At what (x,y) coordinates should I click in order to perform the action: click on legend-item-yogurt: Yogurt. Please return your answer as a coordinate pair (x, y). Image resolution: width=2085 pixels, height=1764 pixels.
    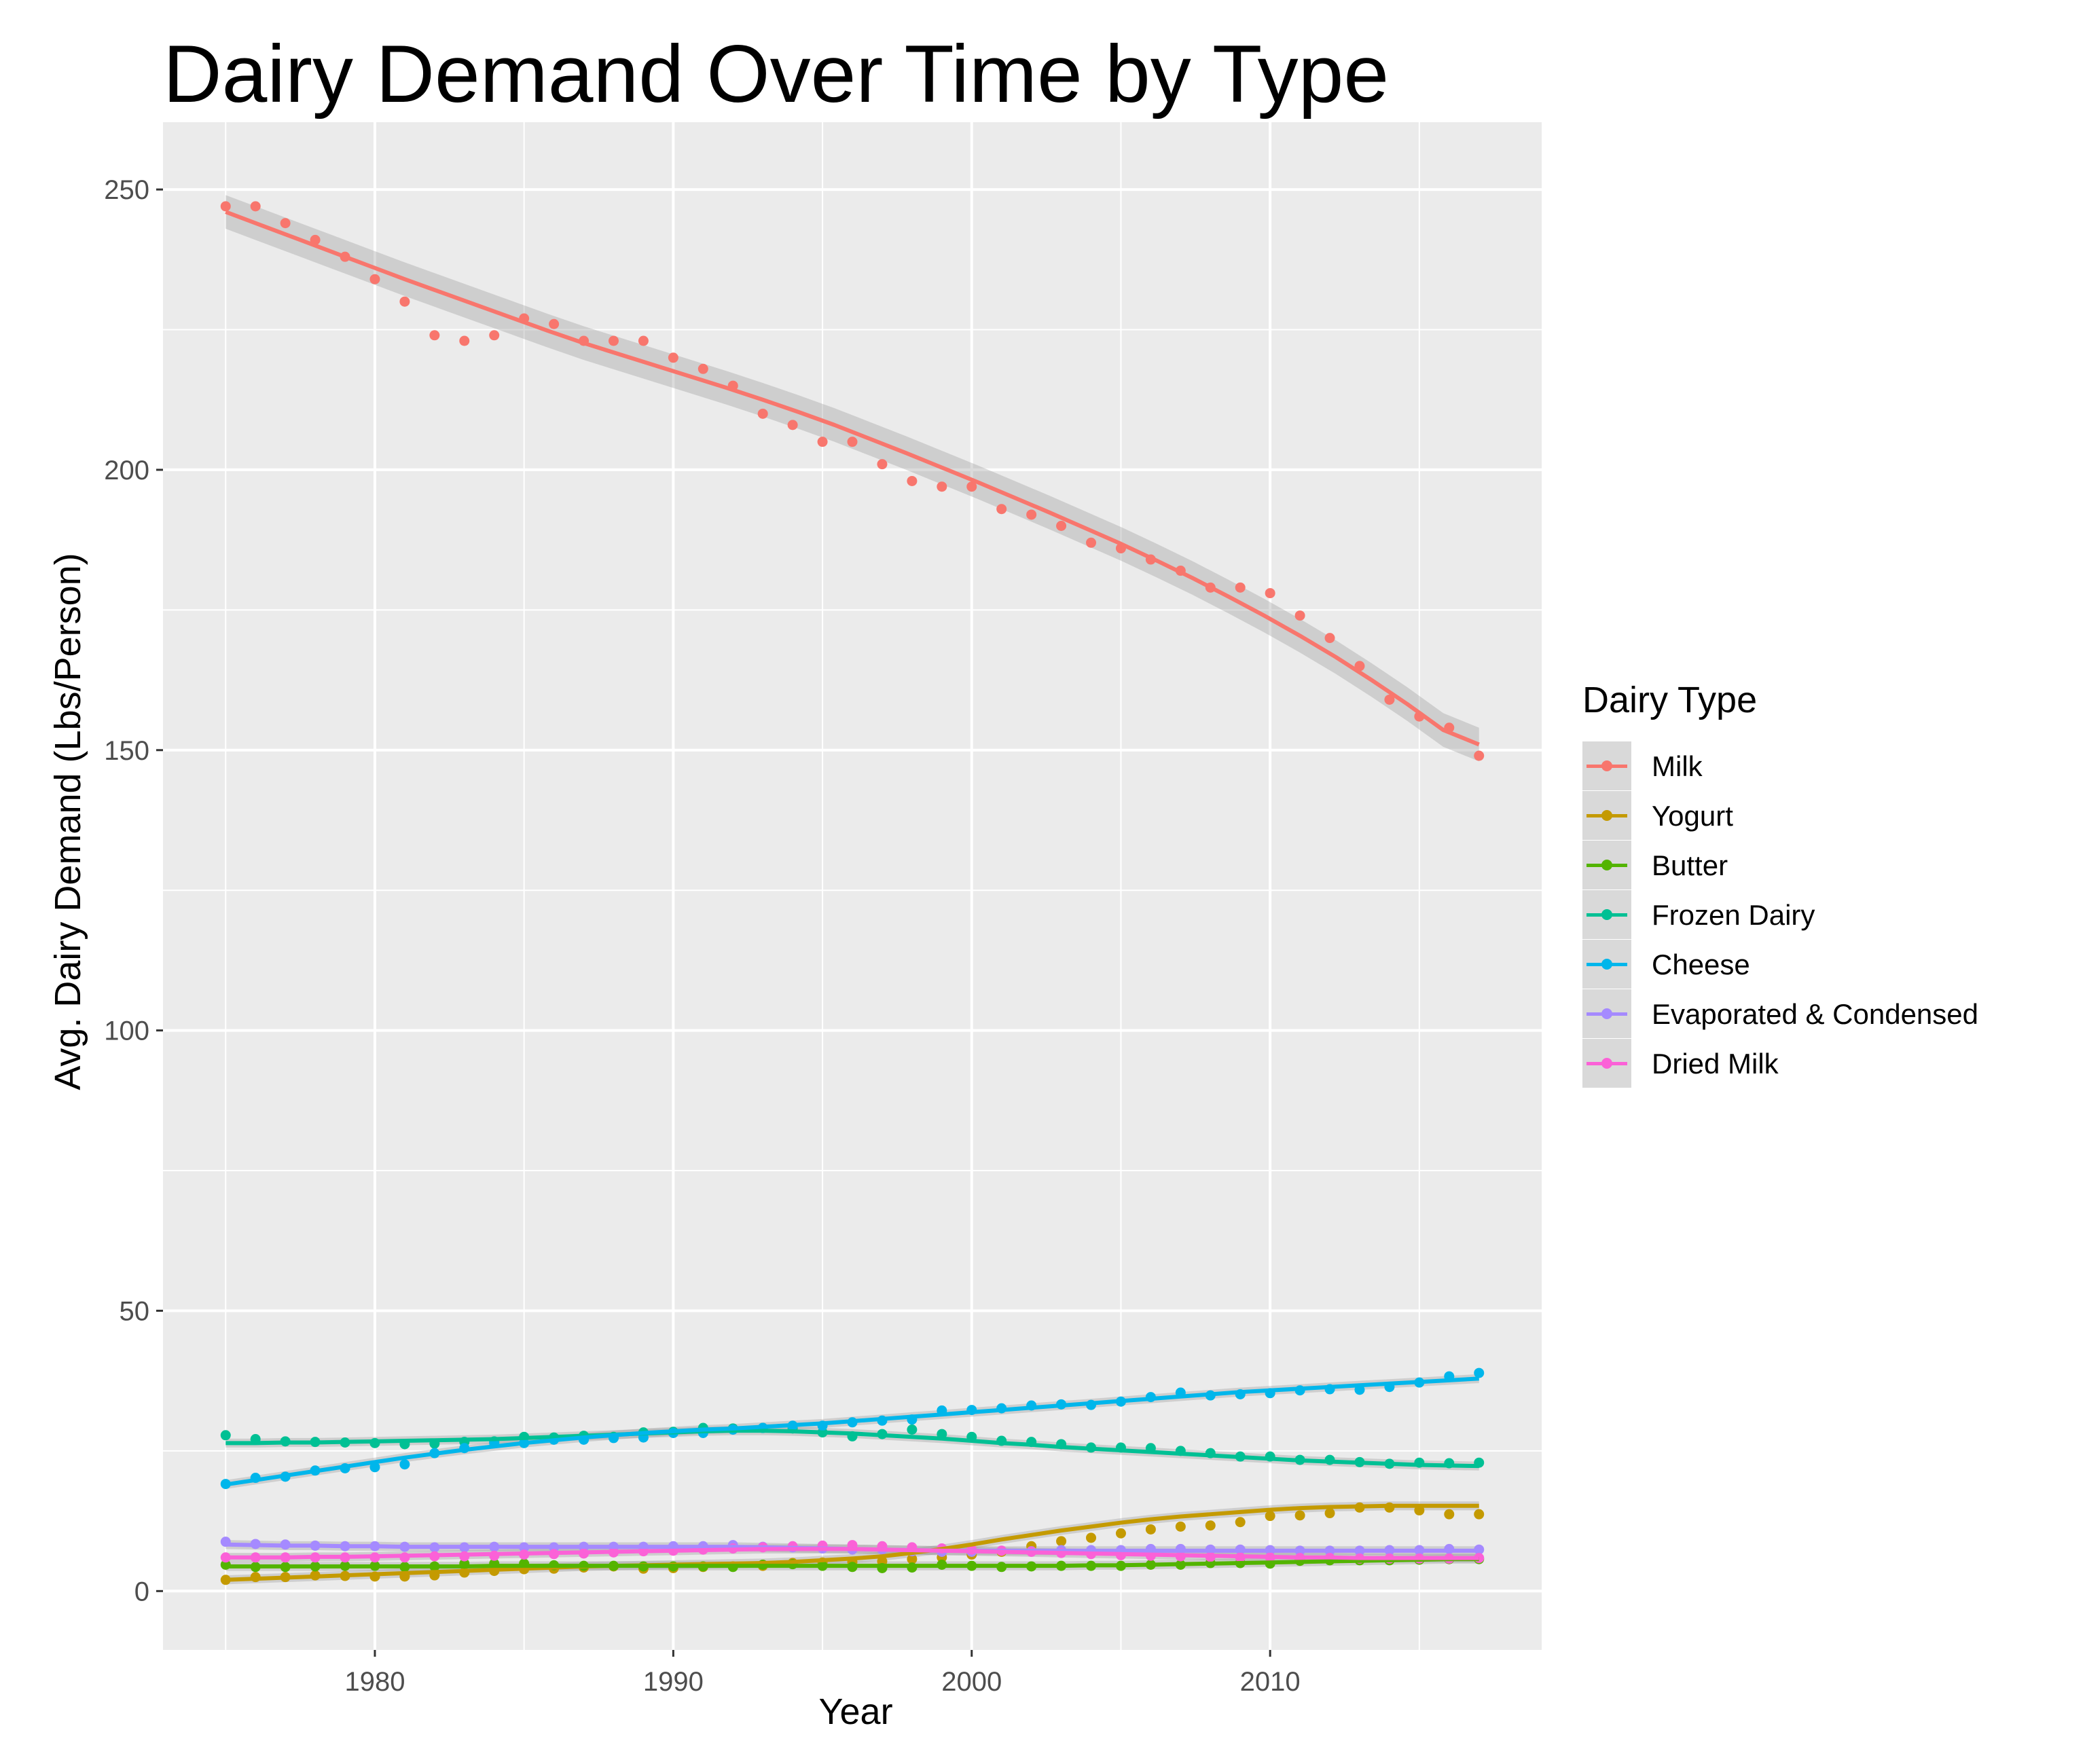
    Looking at the image, I should click on (1780, 816).